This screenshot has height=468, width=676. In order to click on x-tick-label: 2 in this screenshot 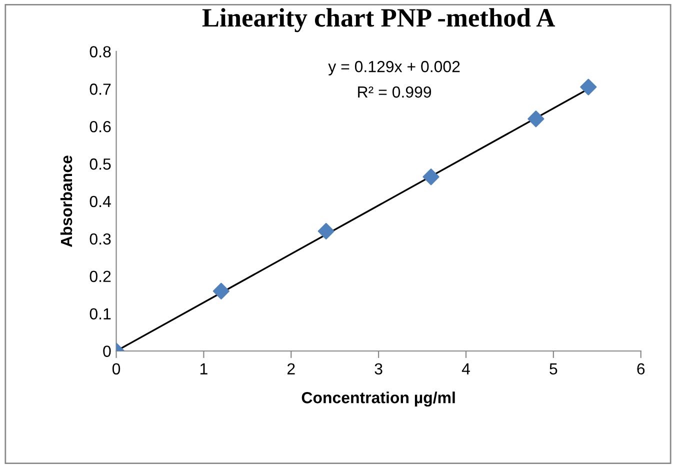, I will do `click(291, 368)`.